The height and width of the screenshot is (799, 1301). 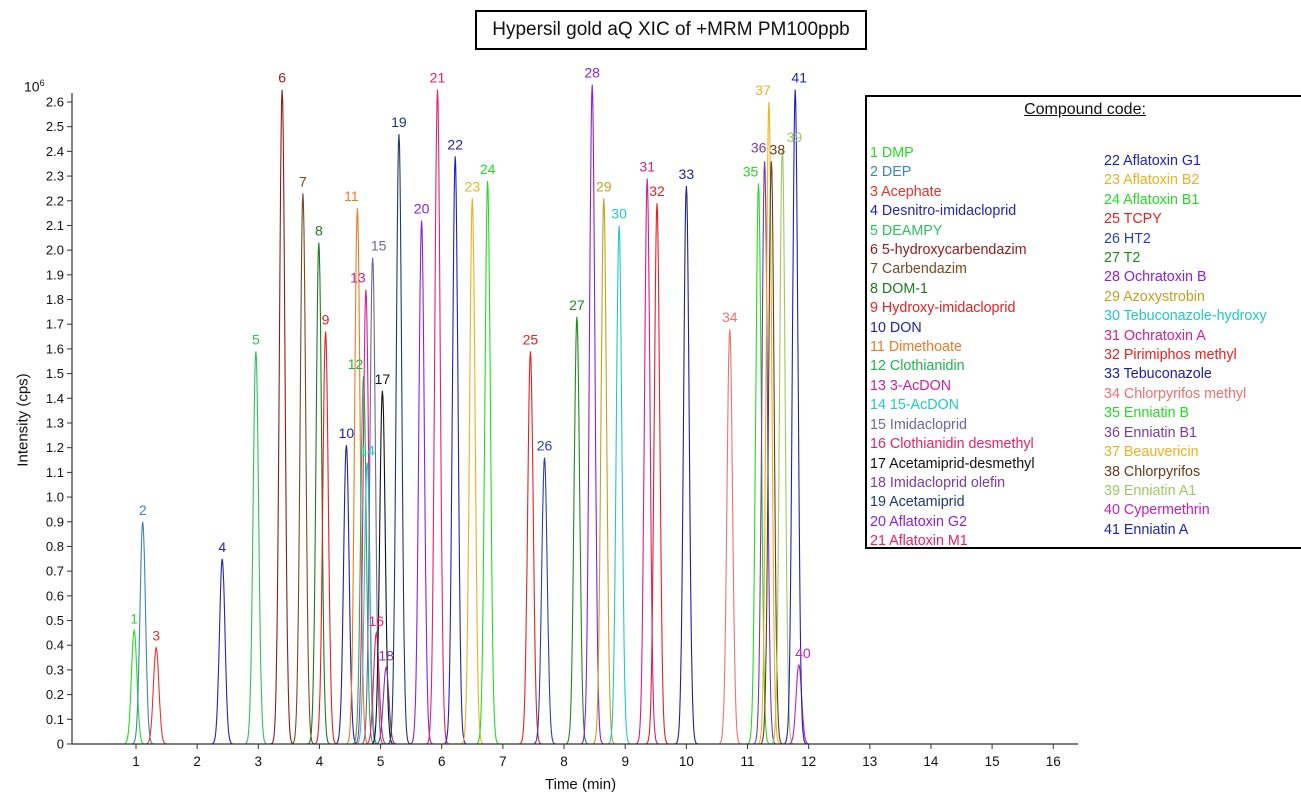 What do you see at coordinates (657, 191) in the screenshot?
I see `peak-label-32: 32` at bounding box center [657, 191].